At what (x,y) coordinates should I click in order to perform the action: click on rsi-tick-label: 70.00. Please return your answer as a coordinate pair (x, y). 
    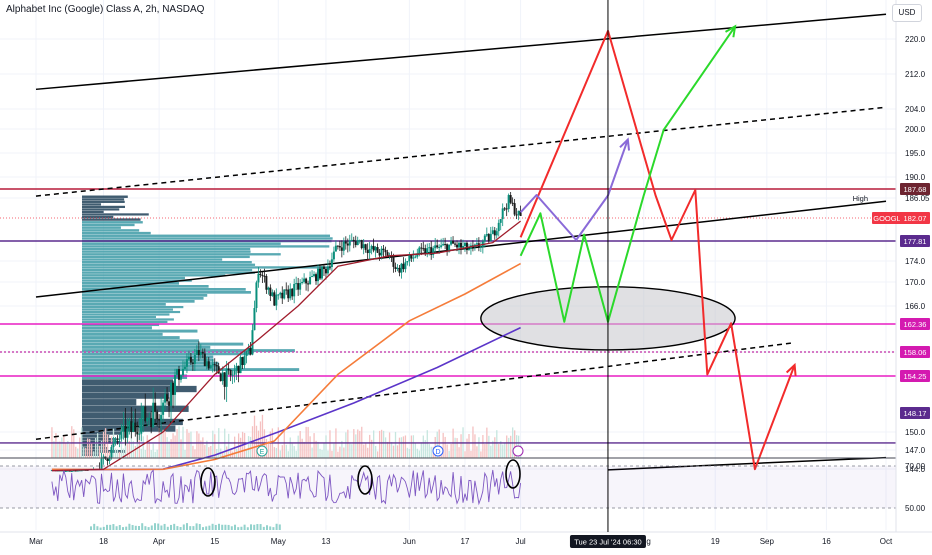
    Looking at the image, I should click on (915, 466).